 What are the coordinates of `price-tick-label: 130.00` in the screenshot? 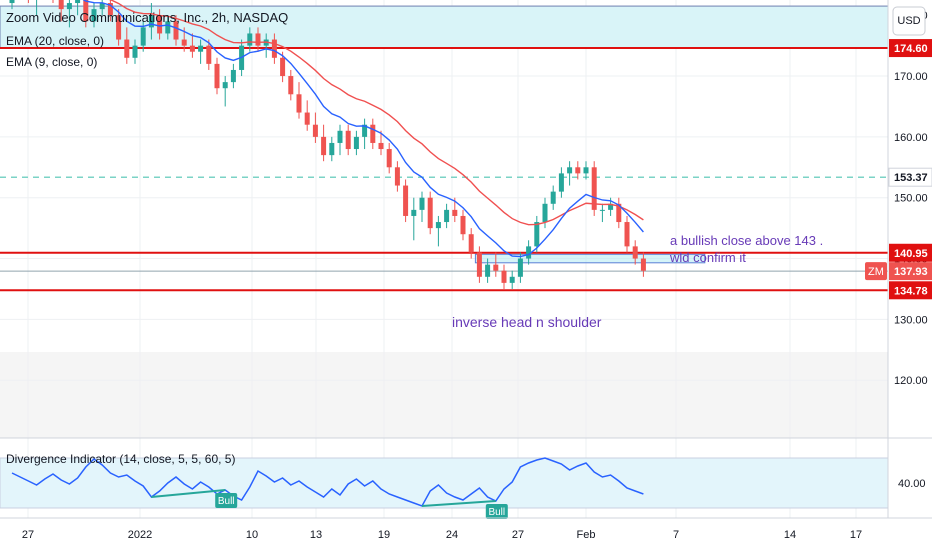 It's located at (911, 320).